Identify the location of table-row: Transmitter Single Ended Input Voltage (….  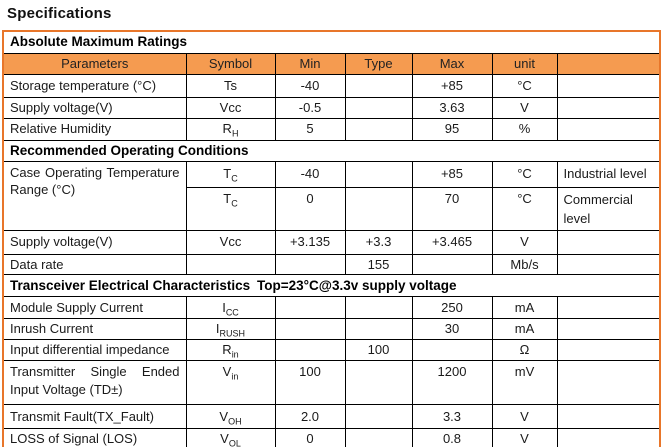
(331, 383).